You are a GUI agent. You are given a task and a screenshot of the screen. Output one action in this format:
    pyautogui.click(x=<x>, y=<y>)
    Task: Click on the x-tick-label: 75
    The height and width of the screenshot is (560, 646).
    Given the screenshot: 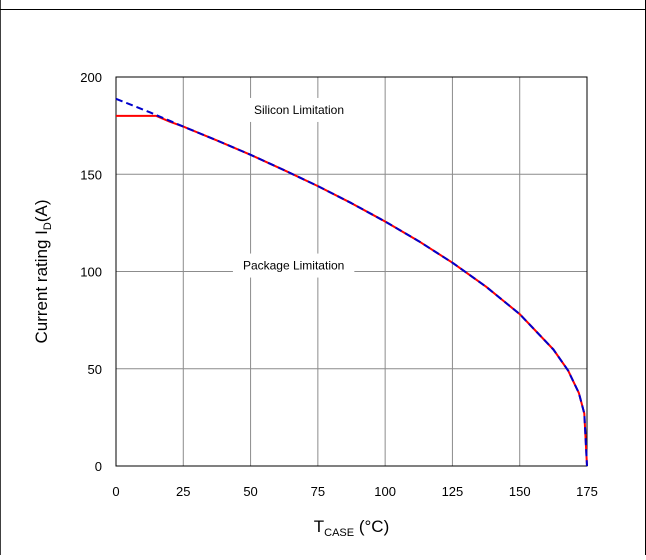 What is the action you would take?
    pyautogui.click(x=318, y=491)
    